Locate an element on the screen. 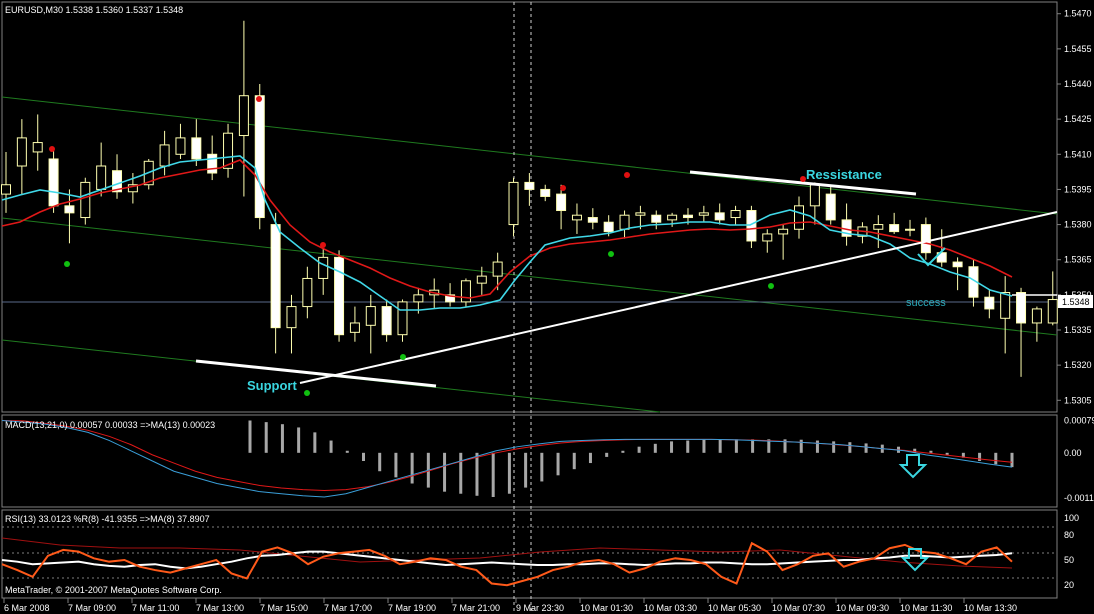  macd-tick-label: 0.00079 is located at coordinates (1079, 421).